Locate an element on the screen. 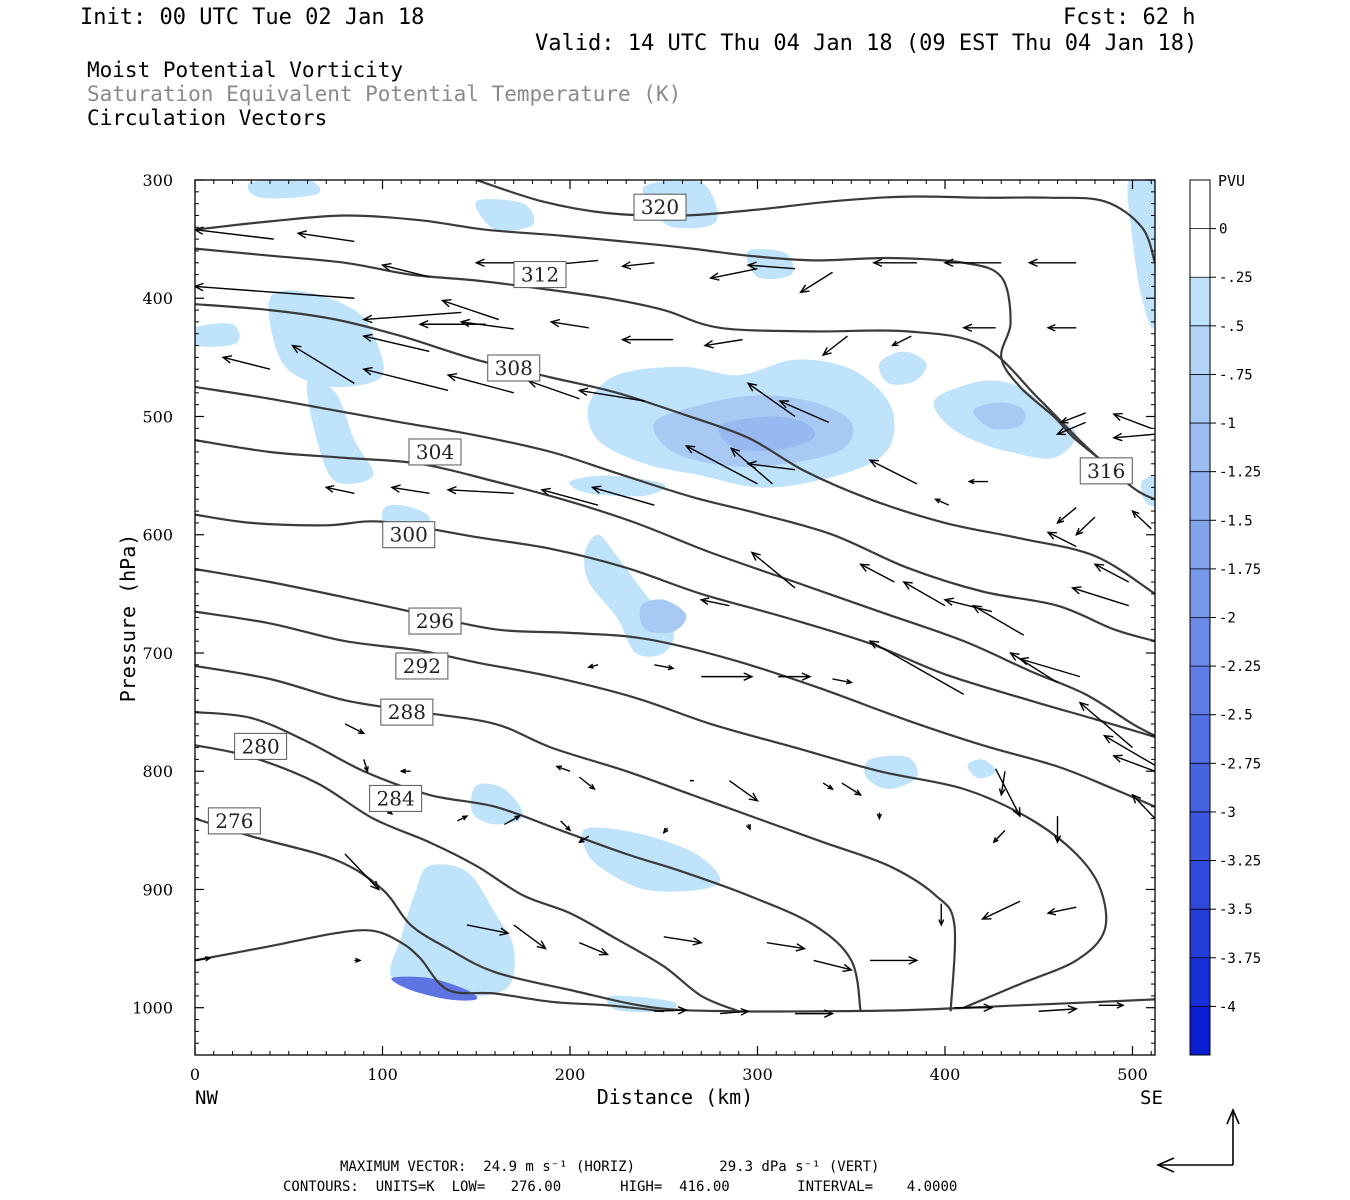  colorbar-label: 0 is located at coordinates (1223, 230).